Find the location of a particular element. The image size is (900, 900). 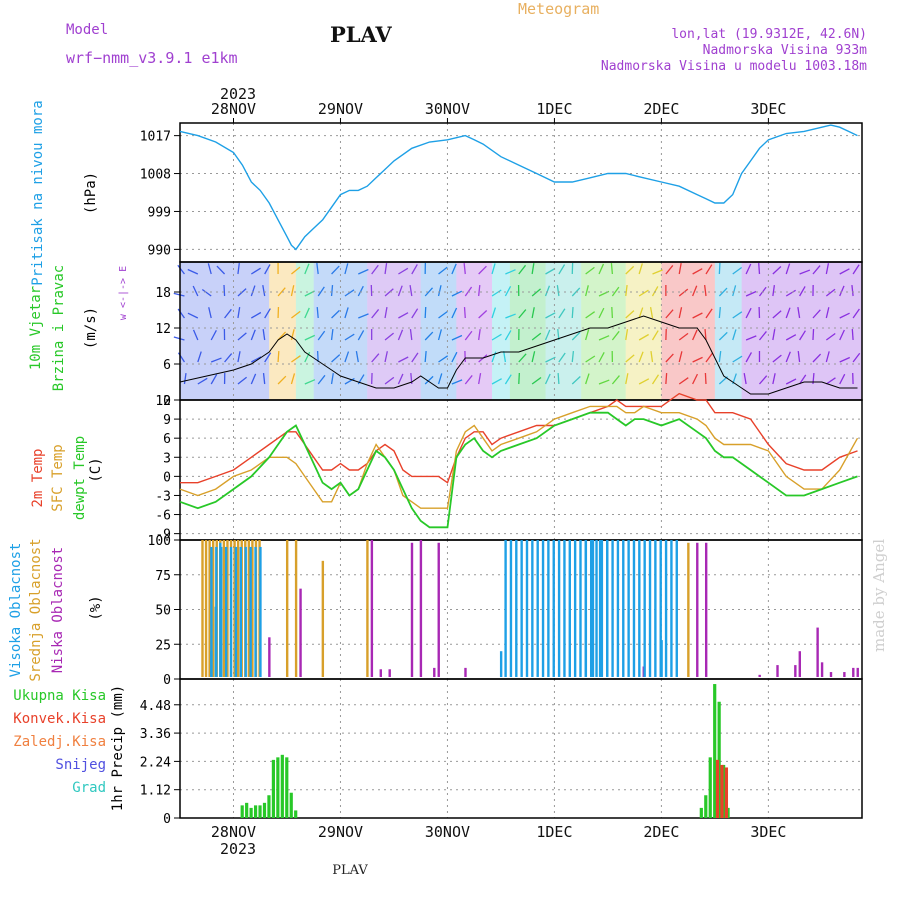

wind-axis-label: 10m Vjetar is located at coordinates (36, 328).